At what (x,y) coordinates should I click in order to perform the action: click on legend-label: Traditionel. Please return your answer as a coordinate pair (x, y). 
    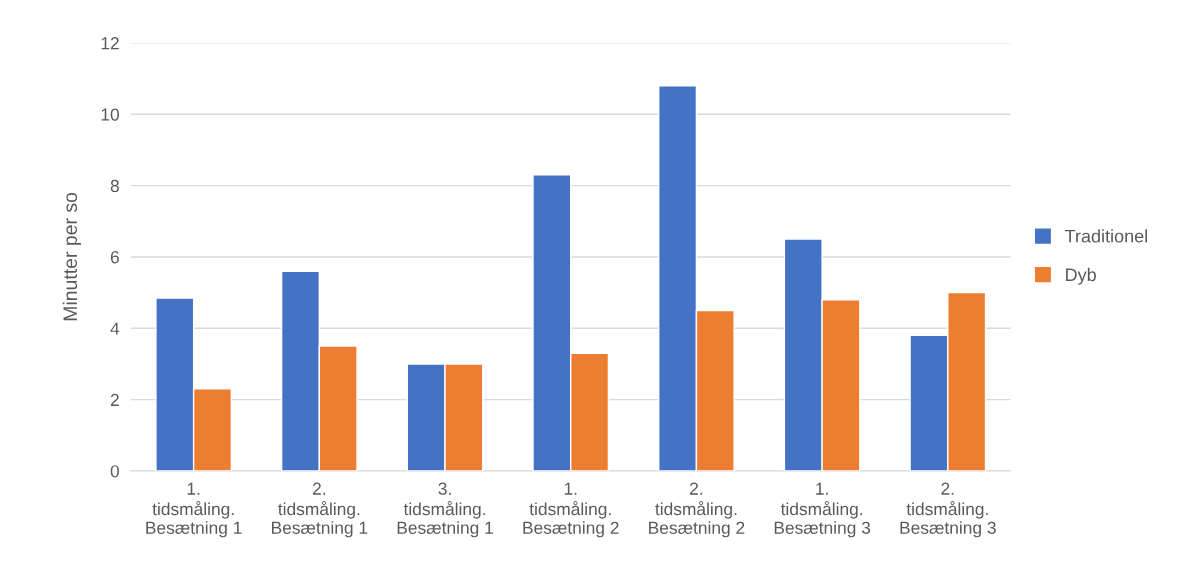
    Looking at the image, I should click on (1105, 236).